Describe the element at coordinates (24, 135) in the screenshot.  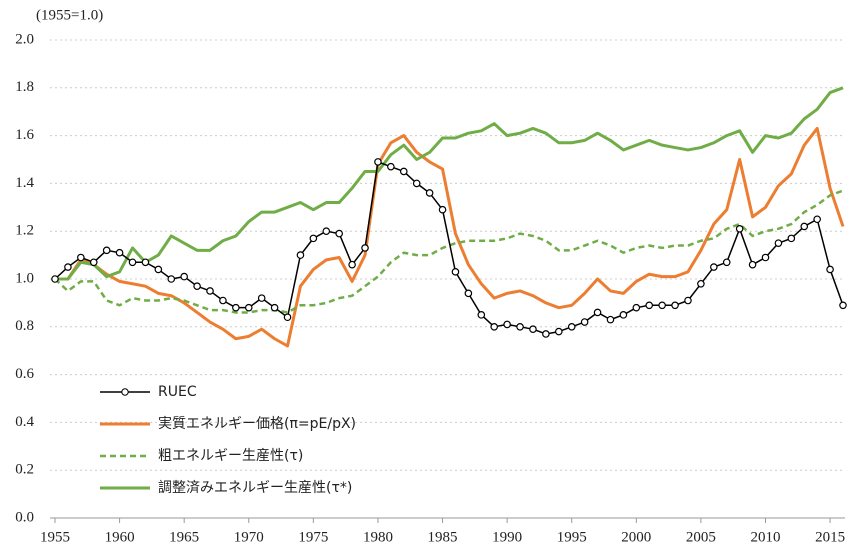
I see `y-tick-label: 1.6` at that location.